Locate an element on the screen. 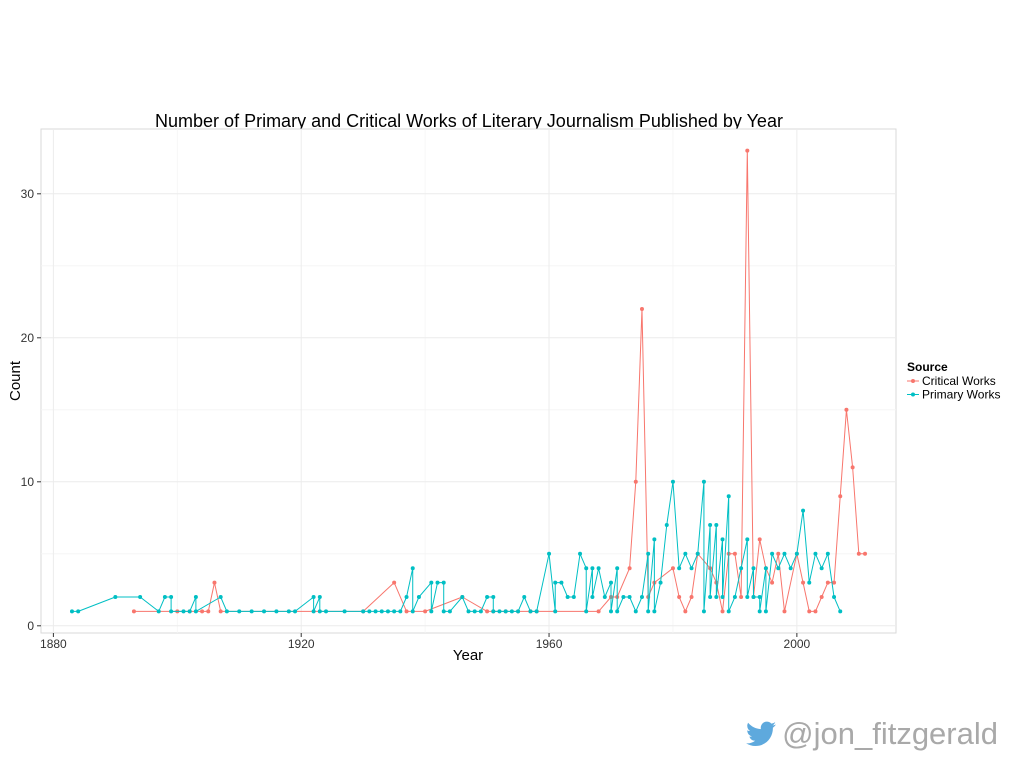 This screenshot has width=1024, height=768. legend-label: Primary Works is located at coordinates (961, 395).